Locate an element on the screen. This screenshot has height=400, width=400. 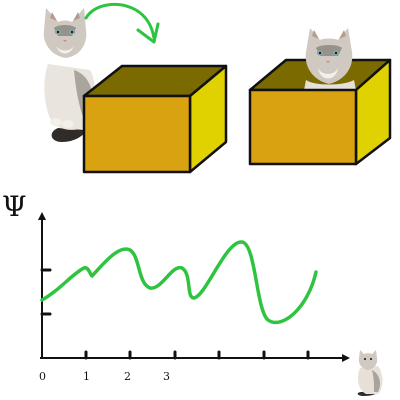
small-cat-icon is located at coordinates (370, 373).